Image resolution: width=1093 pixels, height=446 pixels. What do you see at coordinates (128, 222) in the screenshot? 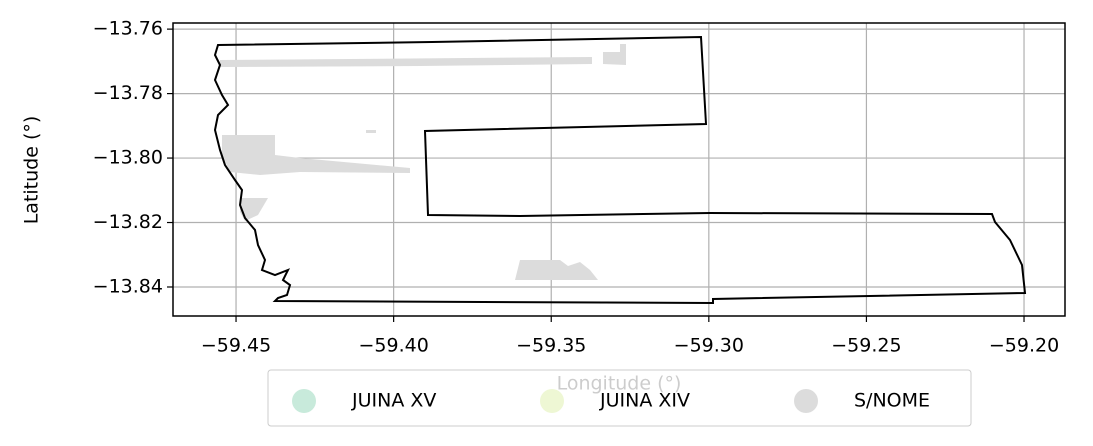
I see `y-tick-label: −13.82` at bounding box center [128, 222].